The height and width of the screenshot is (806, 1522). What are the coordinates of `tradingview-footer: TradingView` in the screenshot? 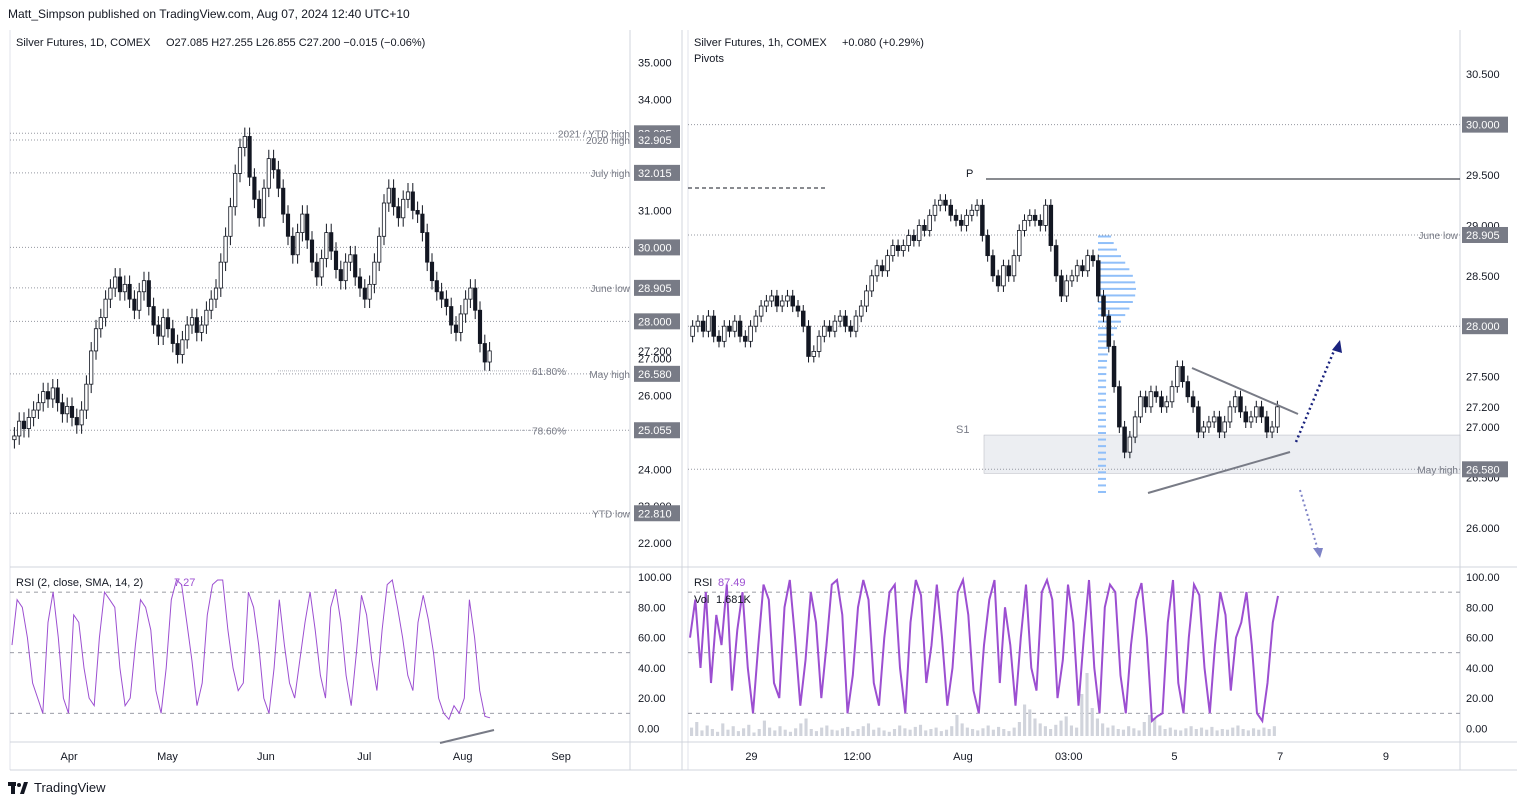 It's located at (57, 787).